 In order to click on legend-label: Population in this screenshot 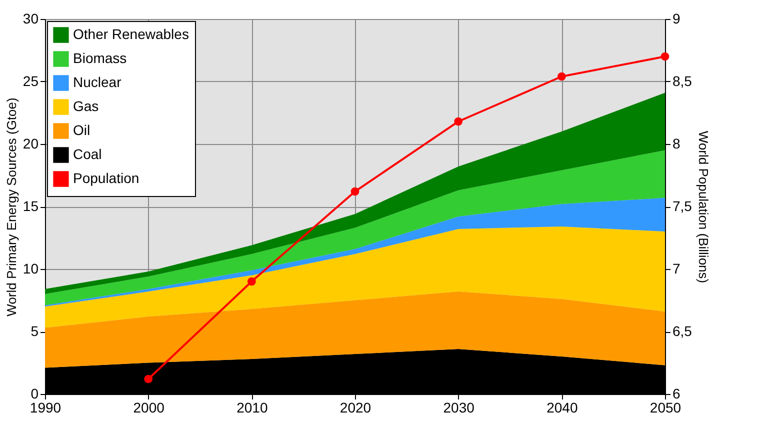, I will do `click(106, 178)`.